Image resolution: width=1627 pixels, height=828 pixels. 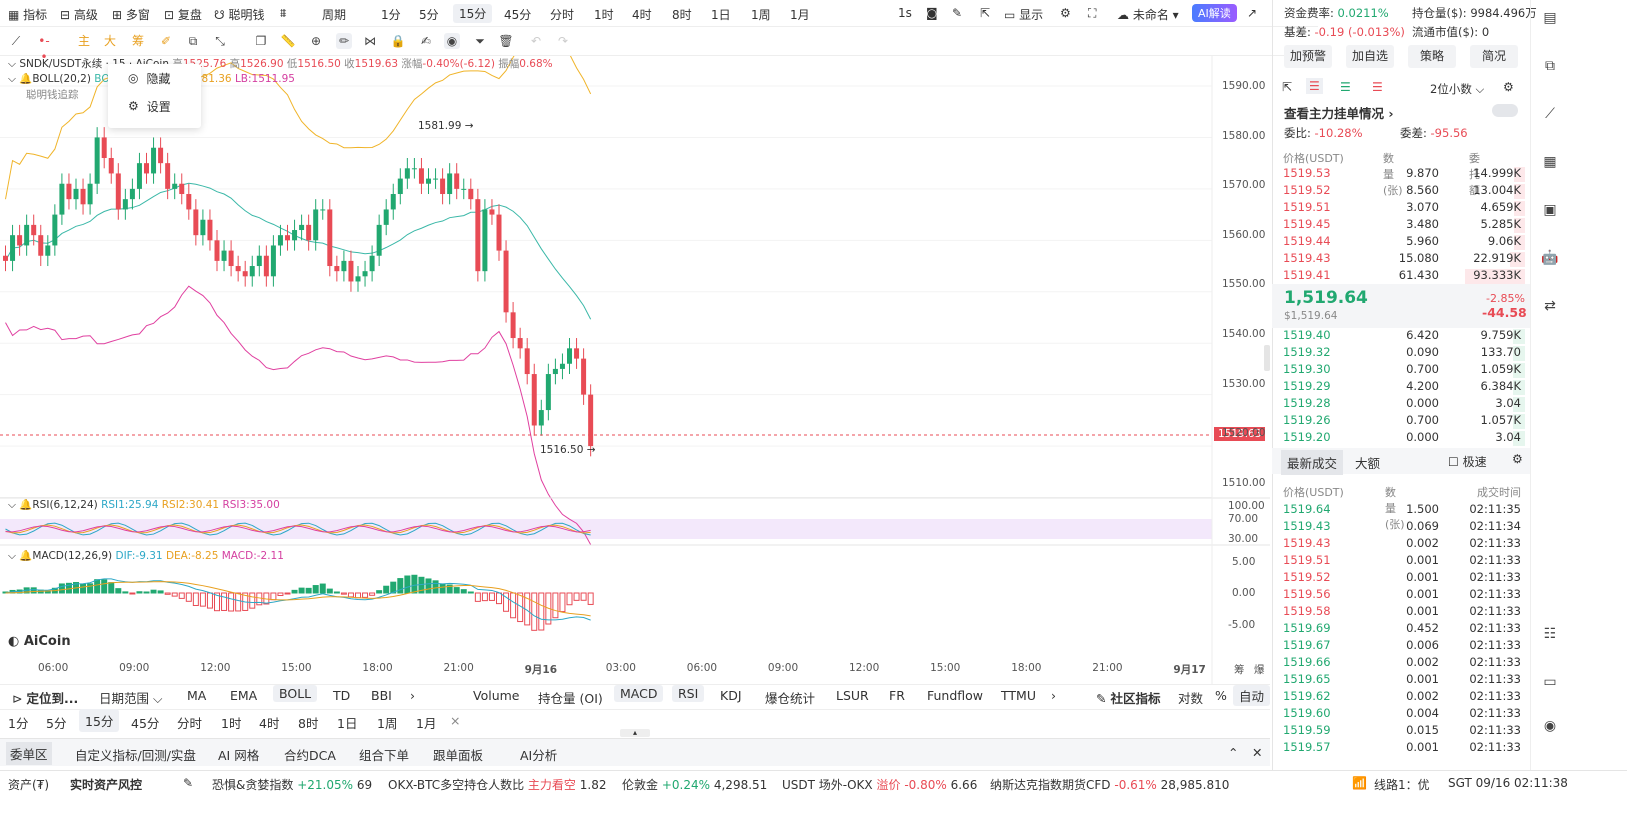 I want to click on duplicate-icon: ❐, so click(x=261, y=41).